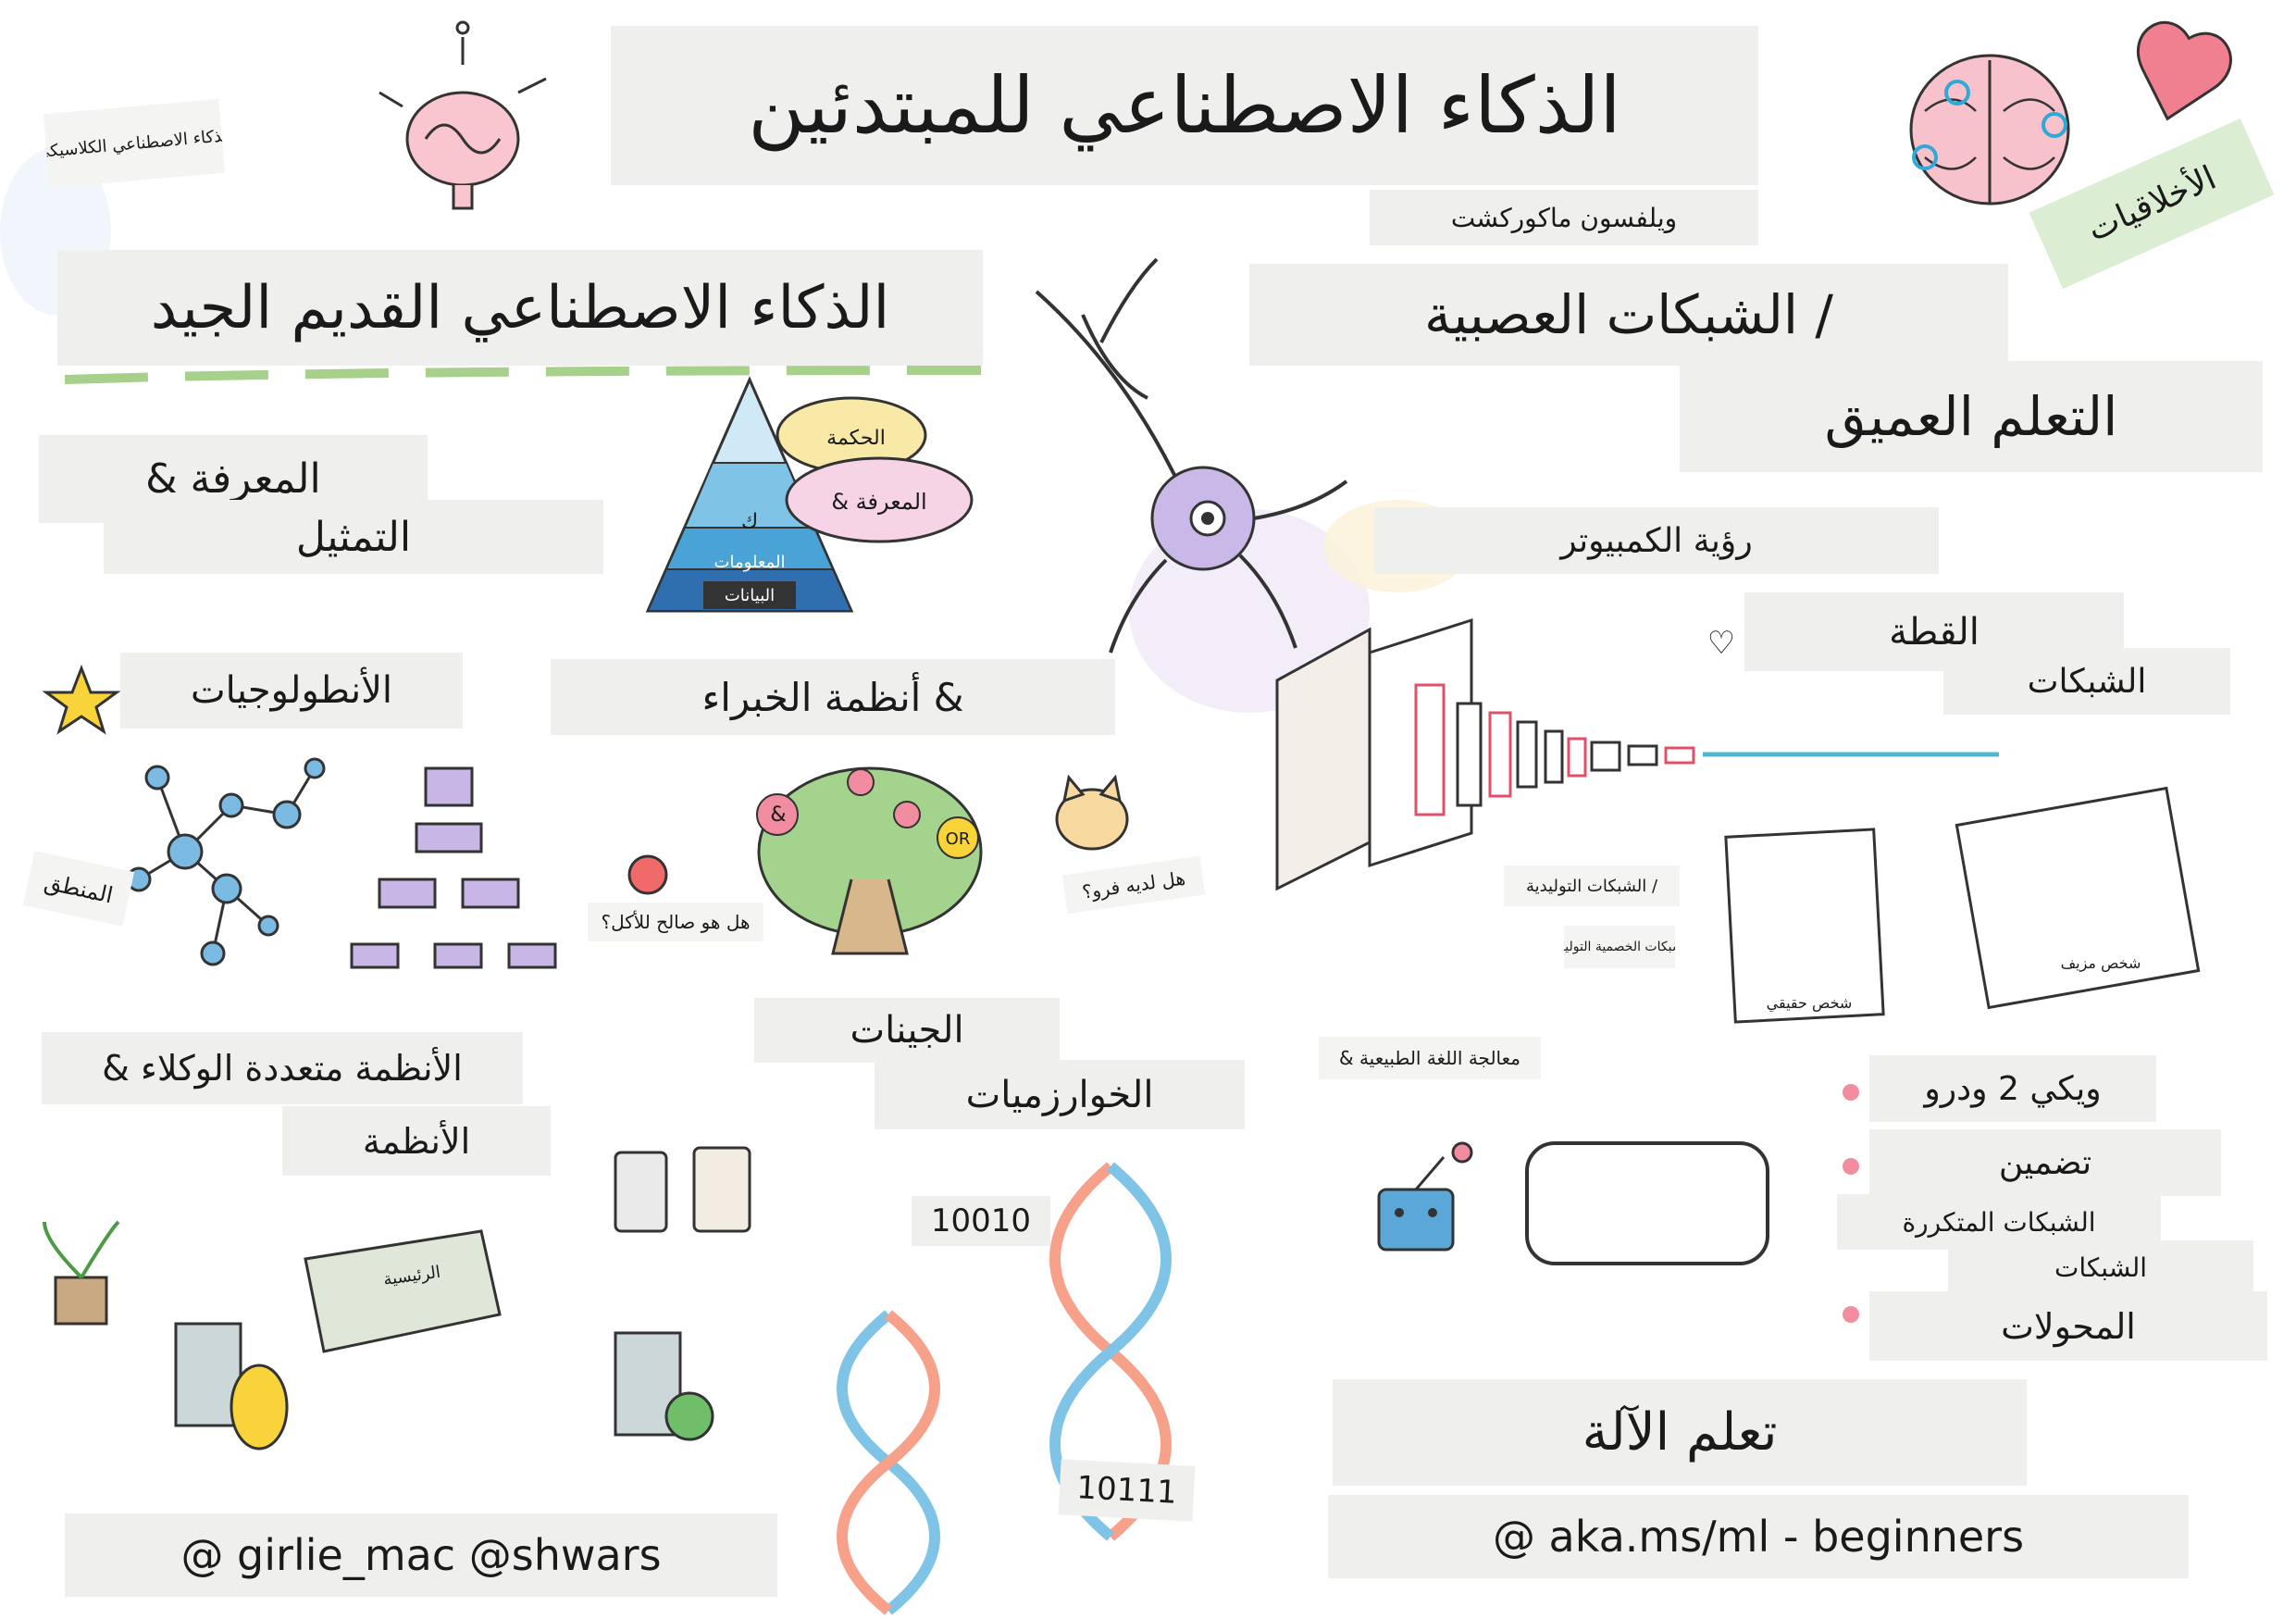 This screenshot has width=2296, height=1619. Describe the element at coordinates (1629, 315) in the screenshot. I see `section-neural-nets: / الشبكات العصبية` at that location.